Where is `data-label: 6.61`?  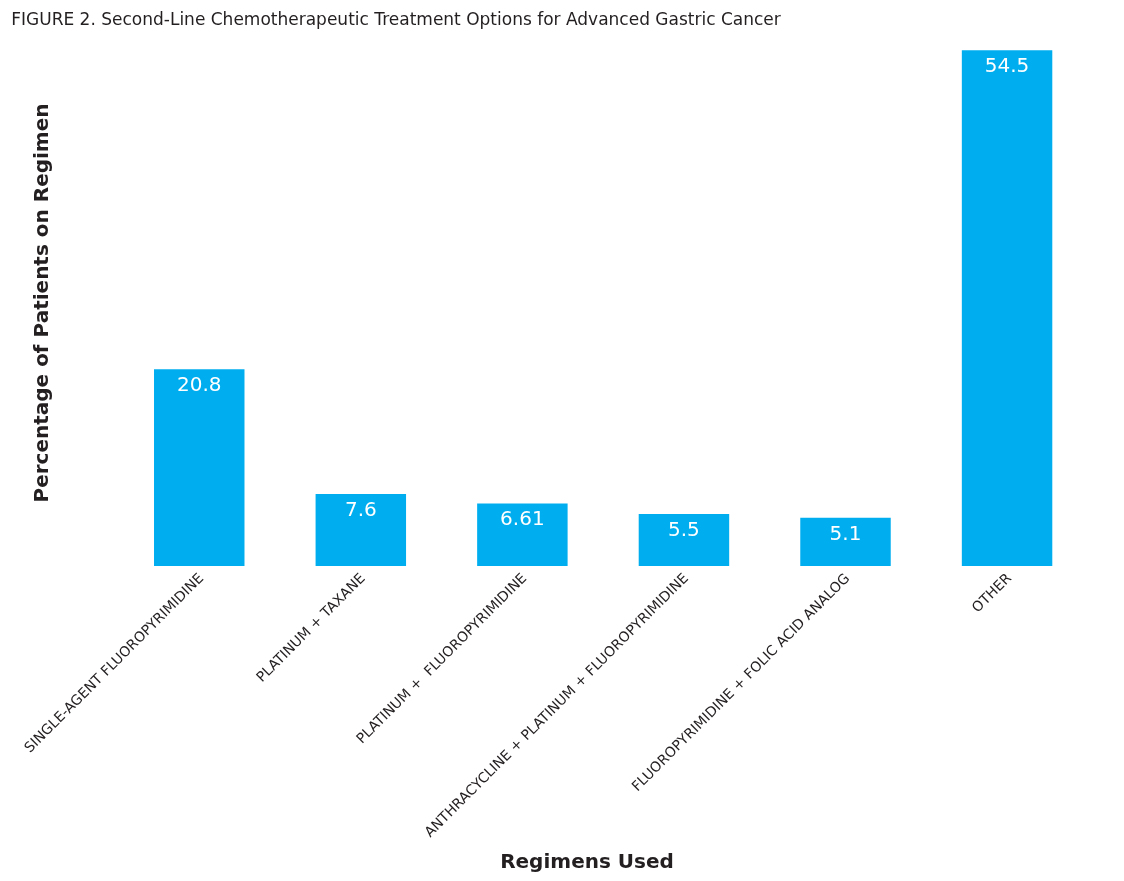
data-label: 6.61 is located at coordinates (522, 518).